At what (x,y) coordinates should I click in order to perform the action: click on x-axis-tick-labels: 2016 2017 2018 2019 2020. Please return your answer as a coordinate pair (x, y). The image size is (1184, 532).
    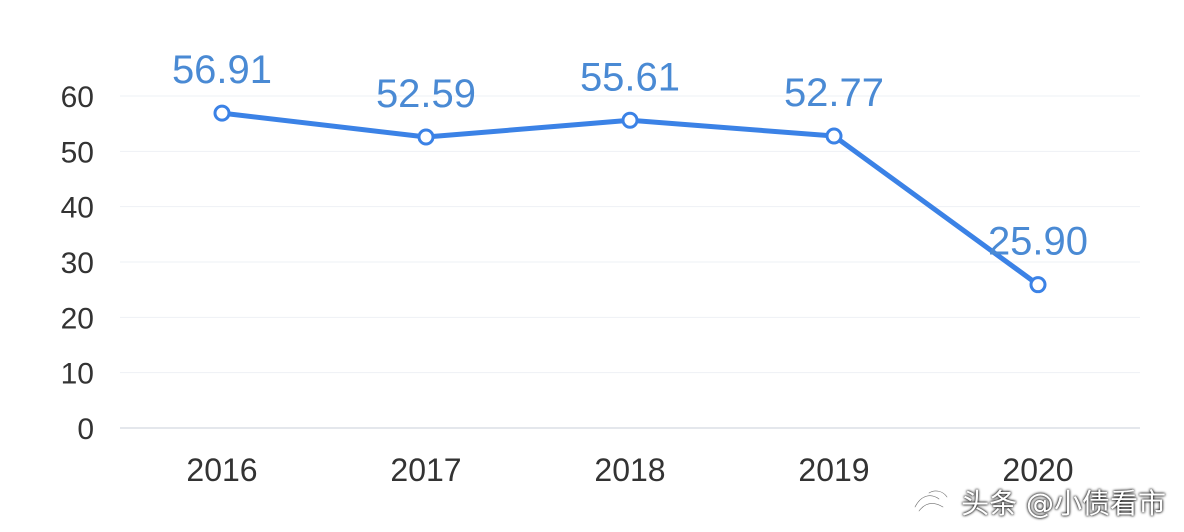
    Looking at the image, I should click on (629, 470).